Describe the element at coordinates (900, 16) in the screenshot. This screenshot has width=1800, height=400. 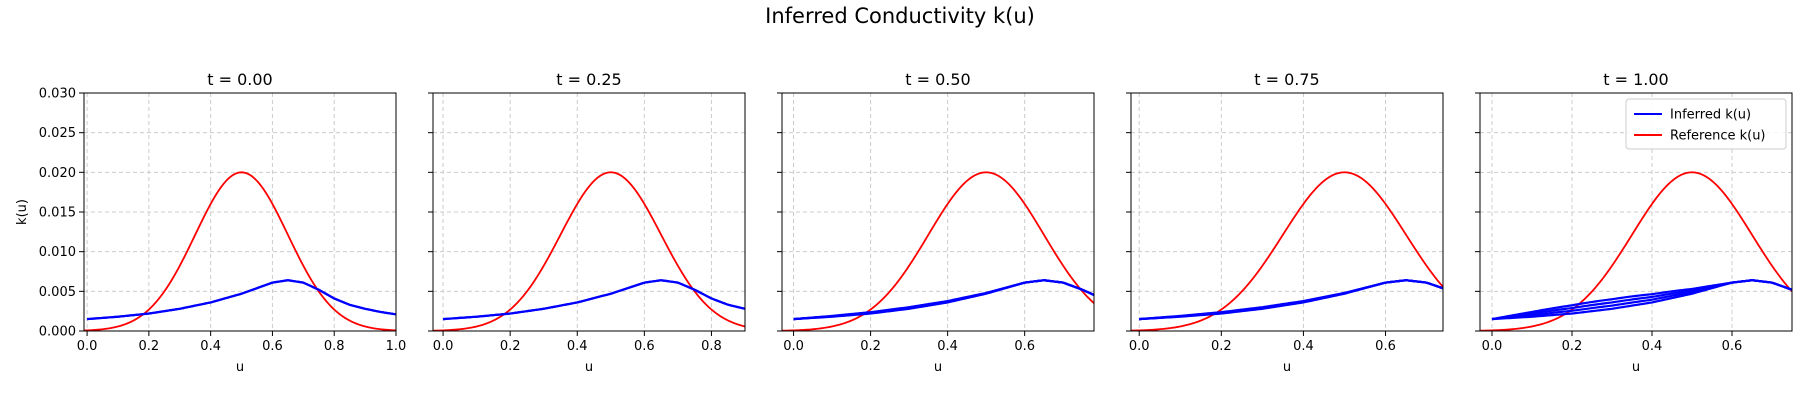
I see `figure-title: Inferred Conductivity k(u)` at that location.